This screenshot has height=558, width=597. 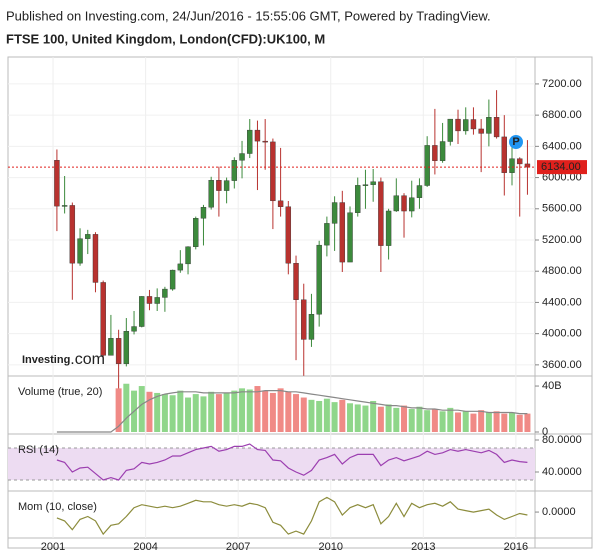 What do you see at coordinates (238, 547) in the screenshot?
I see `x-tick-label: 2007` at bounding box center [238, 547].